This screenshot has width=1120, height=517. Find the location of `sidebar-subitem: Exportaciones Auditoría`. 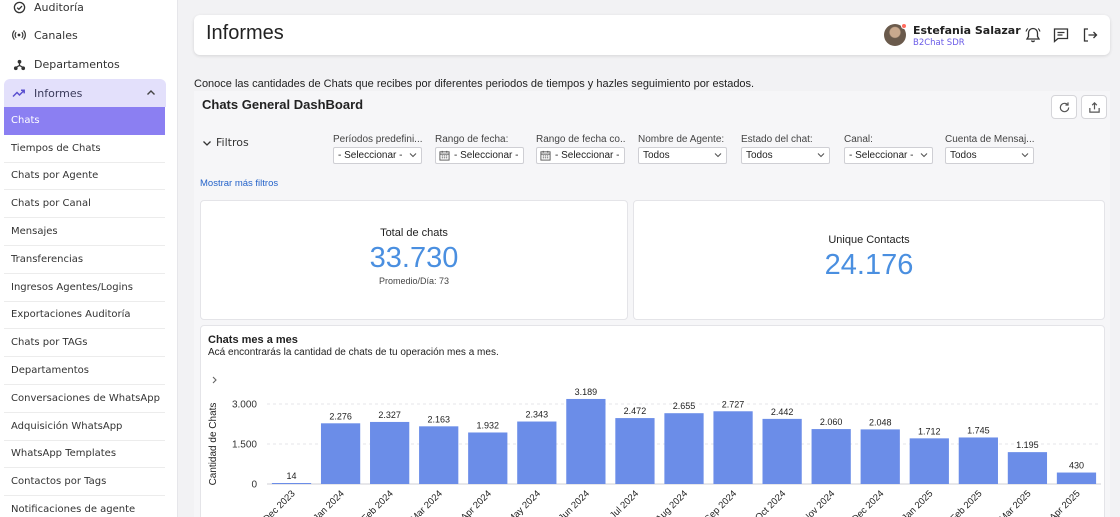

sidebar-subitem: Exportaciones Auditoría is located at coordinates (84, 315).